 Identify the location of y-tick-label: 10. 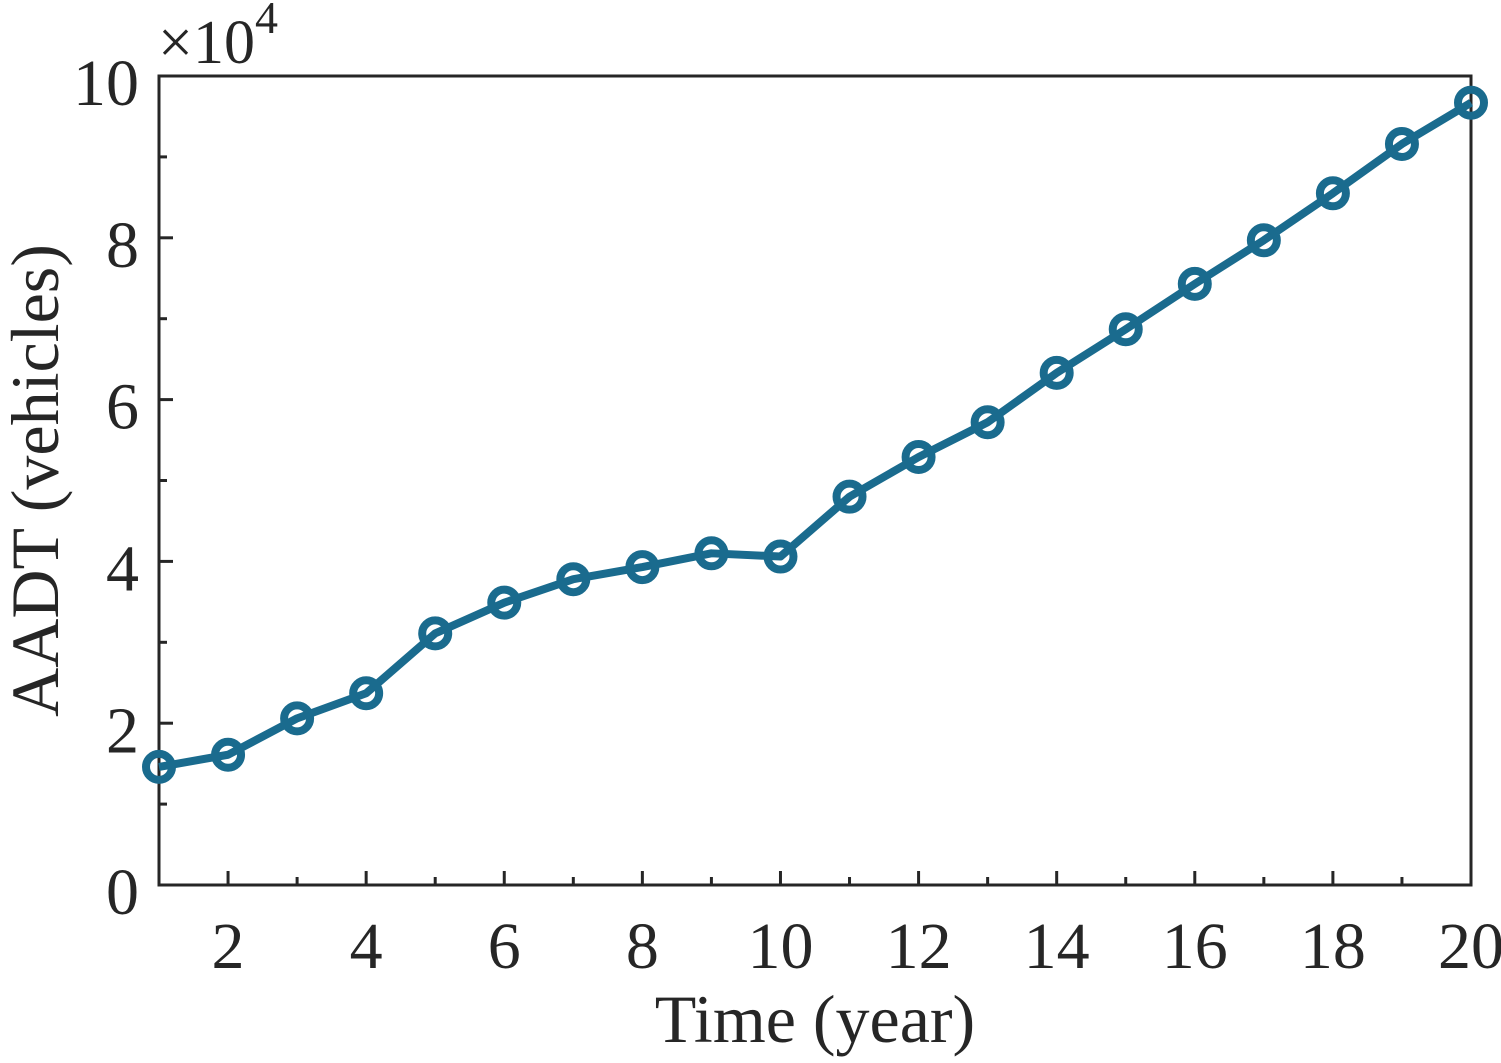
(106, 83).